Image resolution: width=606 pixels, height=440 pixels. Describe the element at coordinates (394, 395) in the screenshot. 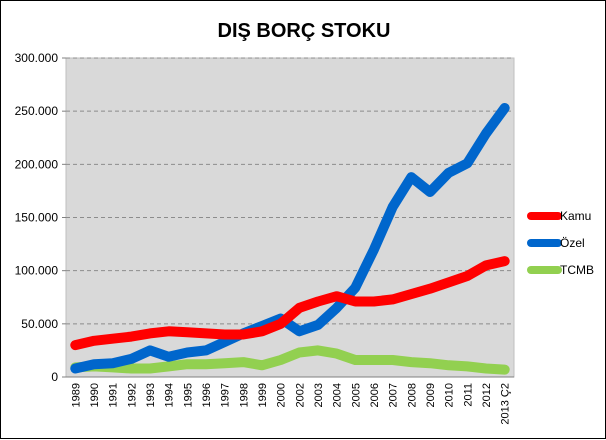

I see `x-tick-label: 2007` at that location.